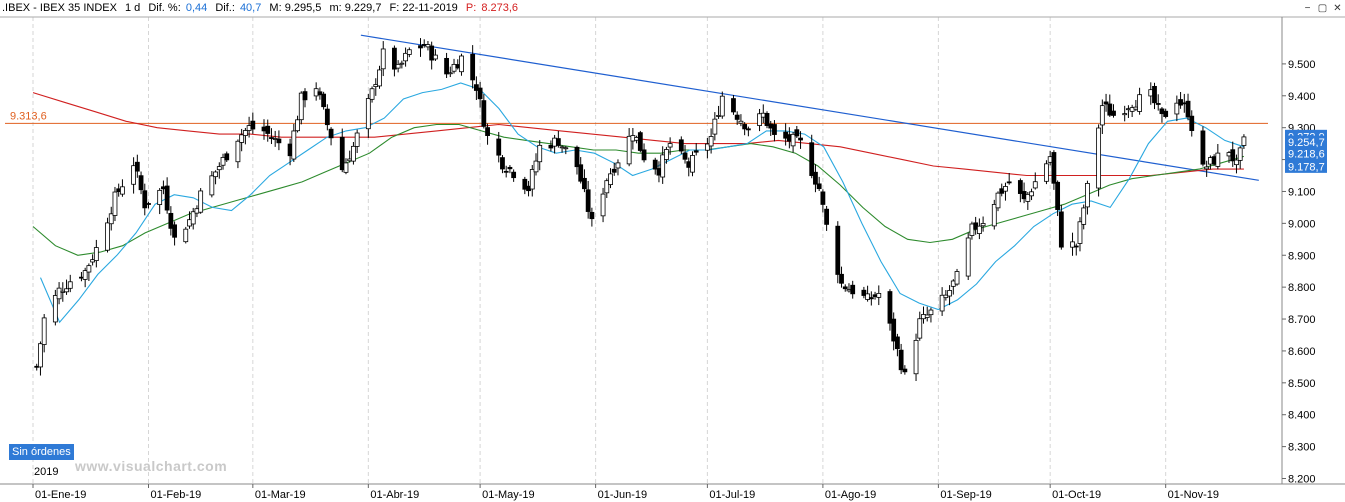 Image resolution: width=1345 pixels, height=502 pixels. I want to click on x-tick-label: 01-Ago-19, so click(850, 495).